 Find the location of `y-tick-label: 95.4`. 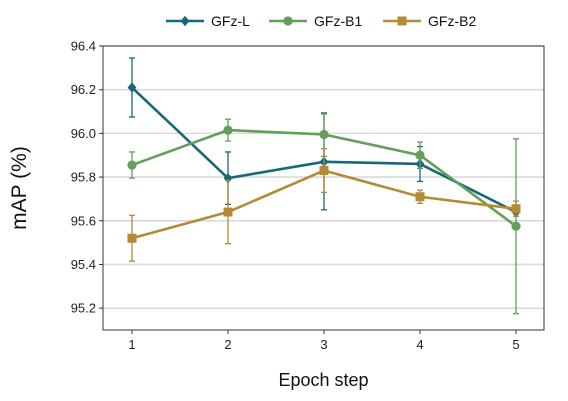

y-tick-label: 95.4 is located at coordinates (83, 264).